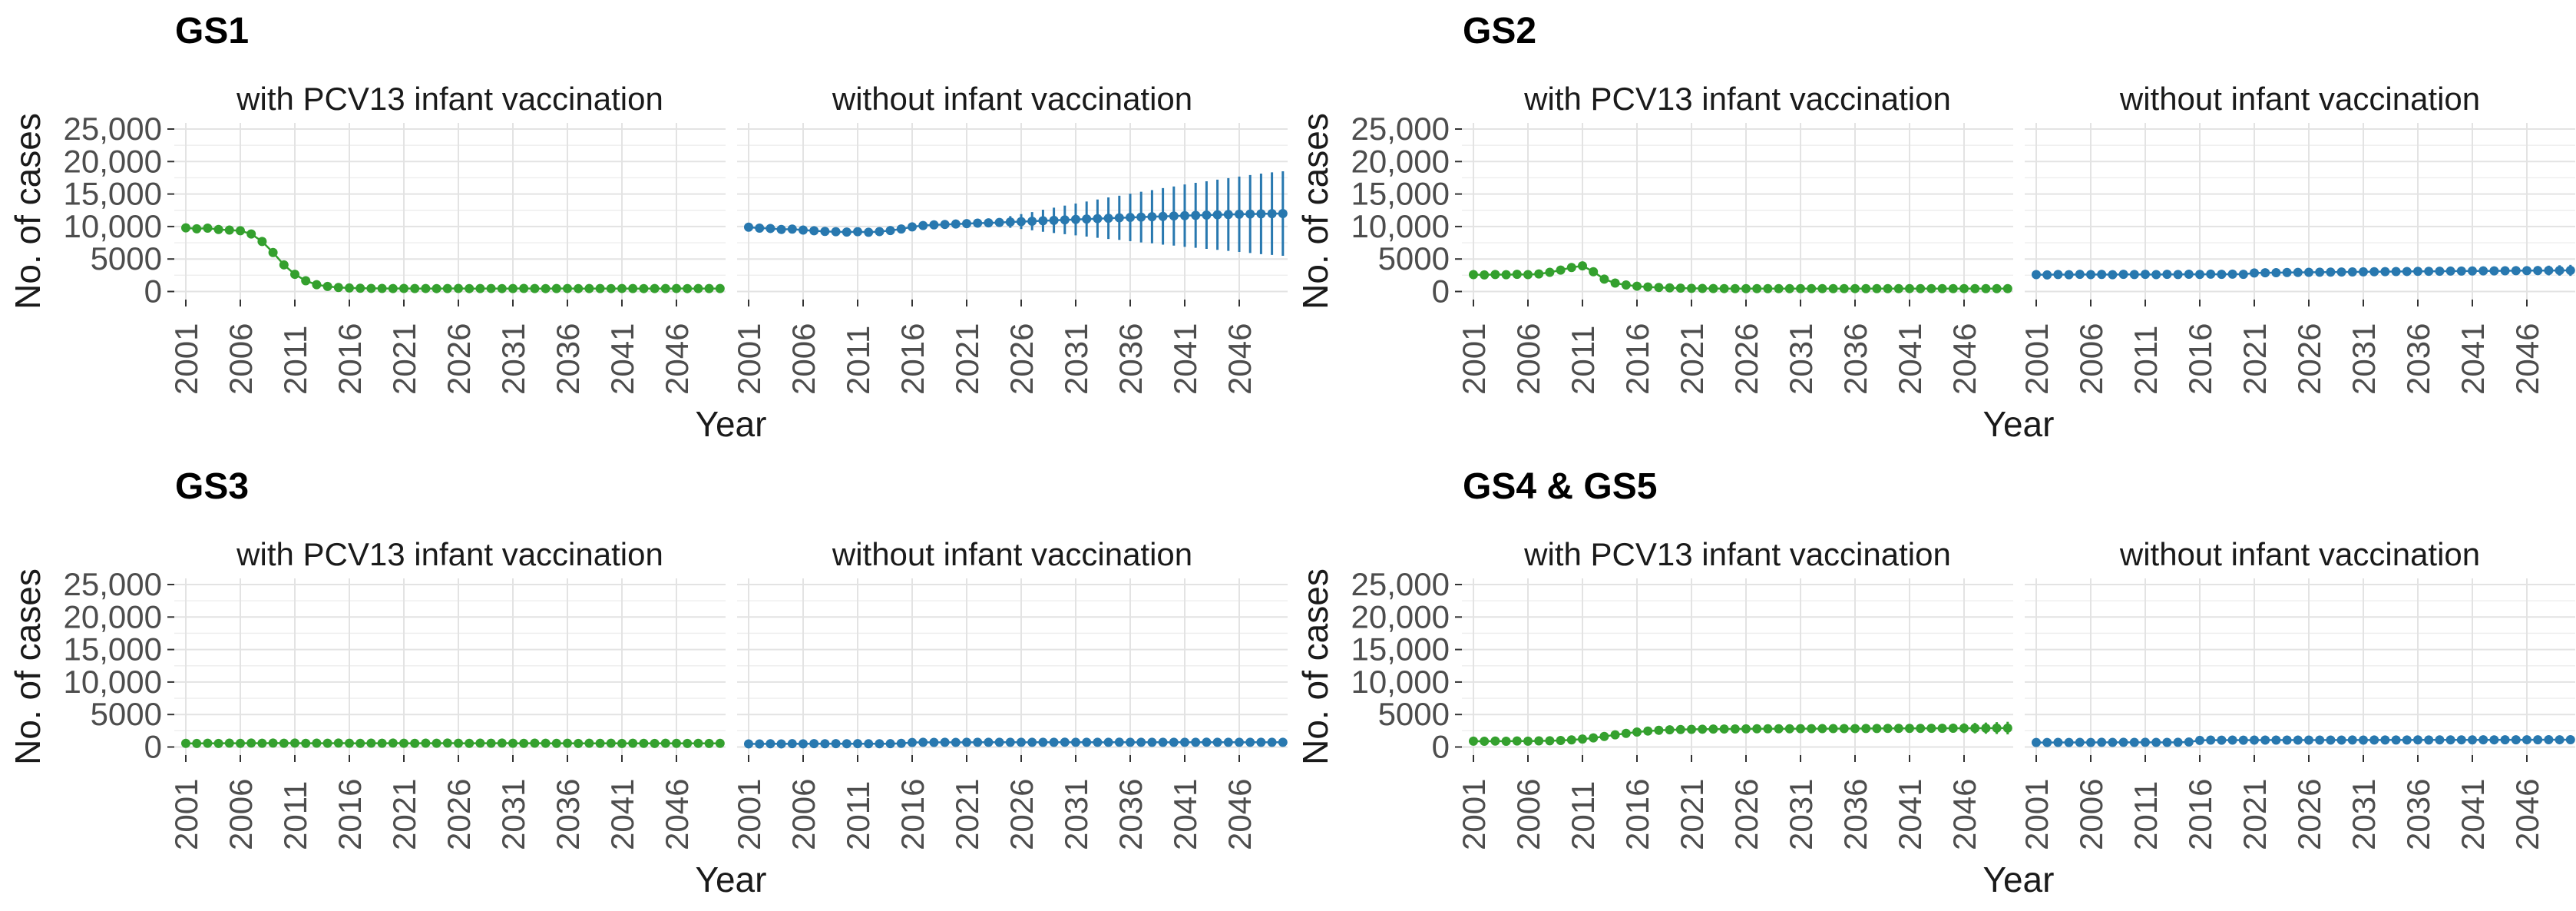 Image resolution: width=2576 pixels, height=911 pixels. I want to click on y-axis-title: No. of cases, so click(1315, 211).